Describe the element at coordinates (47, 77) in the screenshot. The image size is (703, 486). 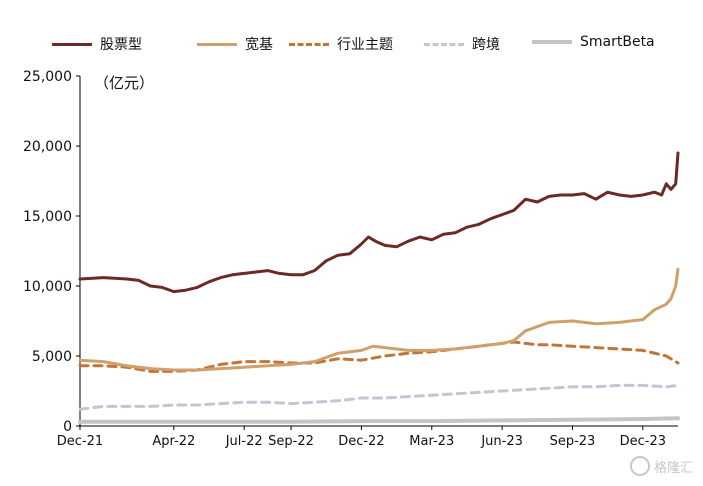
I see `y-tick-label: 25,000` at that location.